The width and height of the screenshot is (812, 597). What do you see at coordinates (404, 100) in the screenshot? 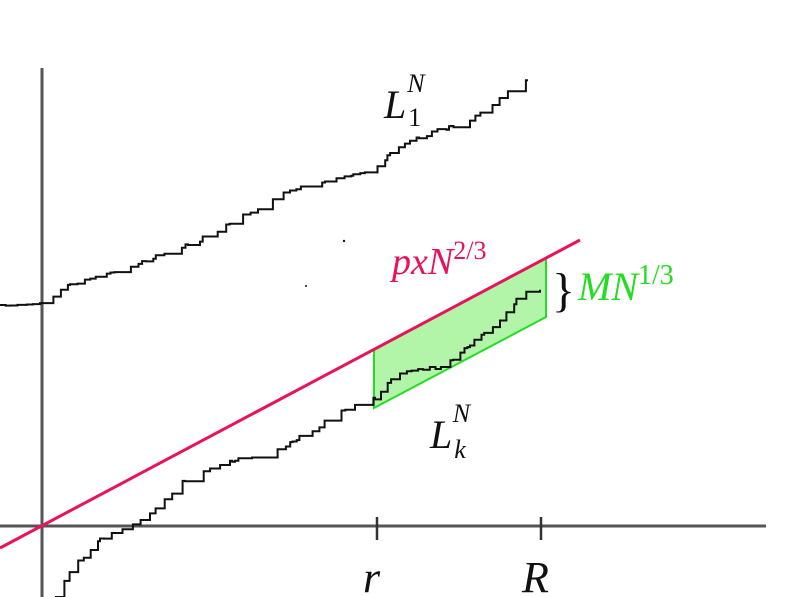
I see `top-curve-label: L1N` at bounding box center [404, 100].